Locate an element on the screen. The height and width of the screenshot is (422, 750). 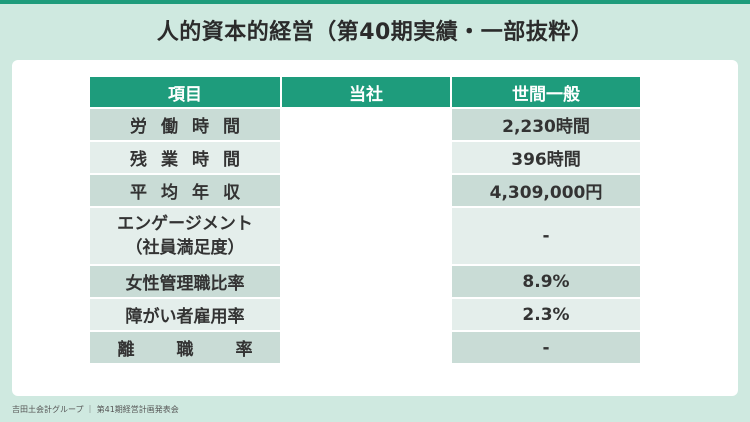
row-label-working-hours: 労働時間 is located at coordinates (192, 127).